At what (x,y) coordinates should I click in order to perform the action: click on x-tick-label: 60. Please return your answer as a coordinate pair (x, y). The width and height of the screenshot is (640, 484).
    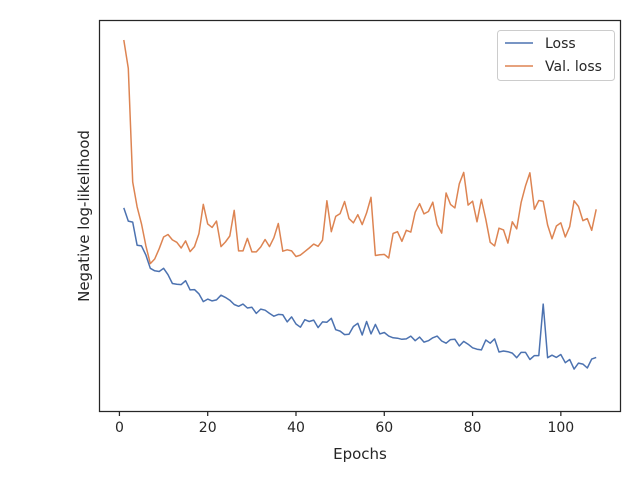
    Looking at the image, I should click on (384, 428).